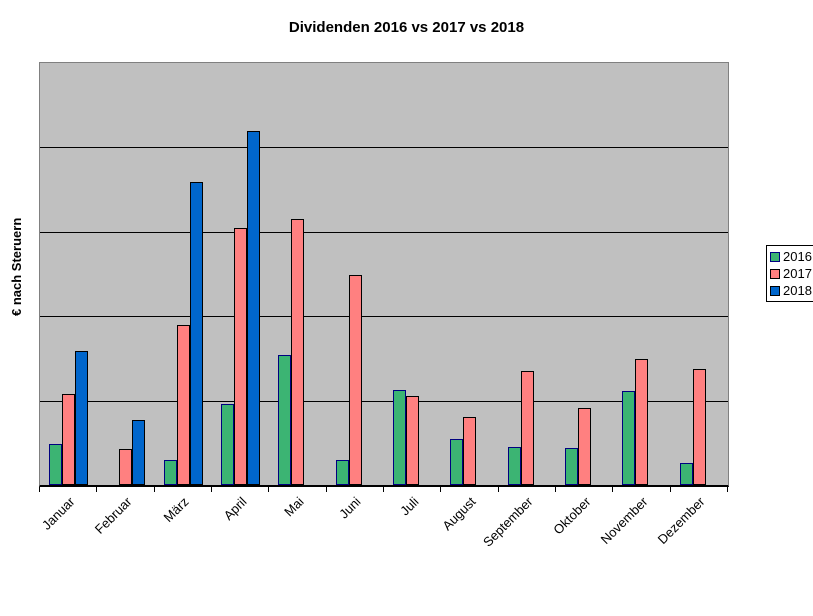 This screenshot has width=813, height=616. What do you see at coordinates (228, 444) in the screenshot?
I see `bar-2016-April` at bounding box center [228, 444].